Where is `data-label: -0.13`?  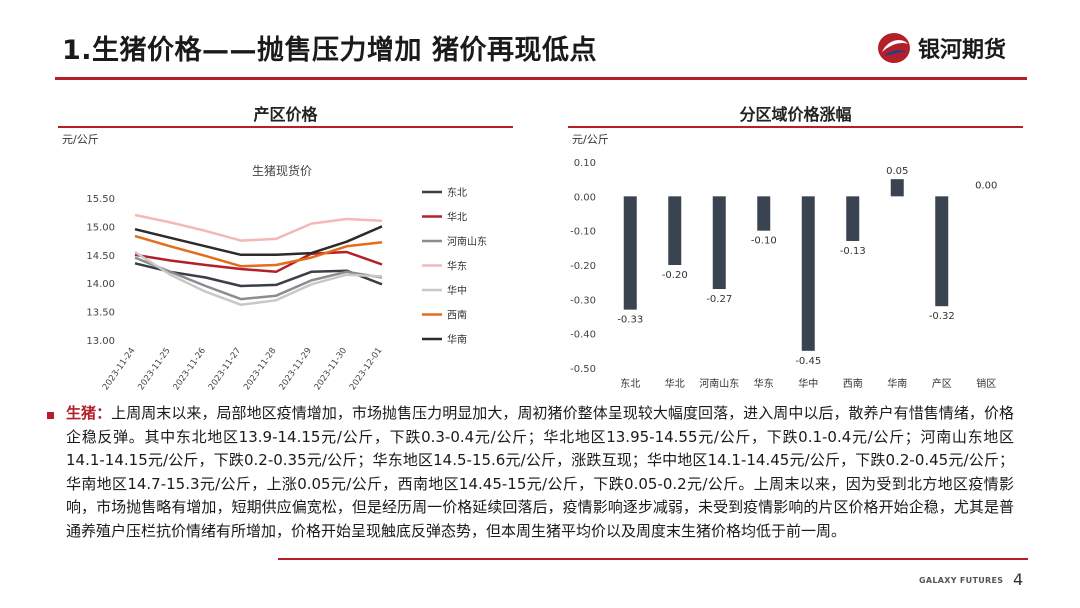
data-label: -0.13 is located at coordinates (853, 251).